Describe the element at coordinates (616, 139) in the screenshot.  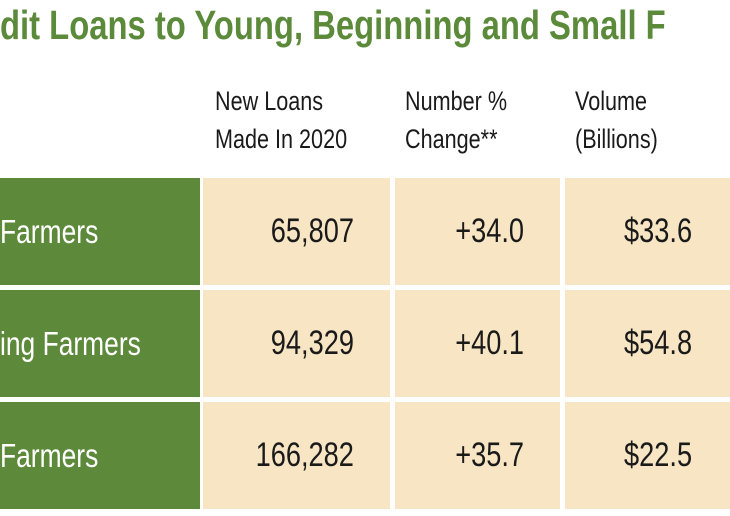
I see `column-header: (Billions)` at that location.